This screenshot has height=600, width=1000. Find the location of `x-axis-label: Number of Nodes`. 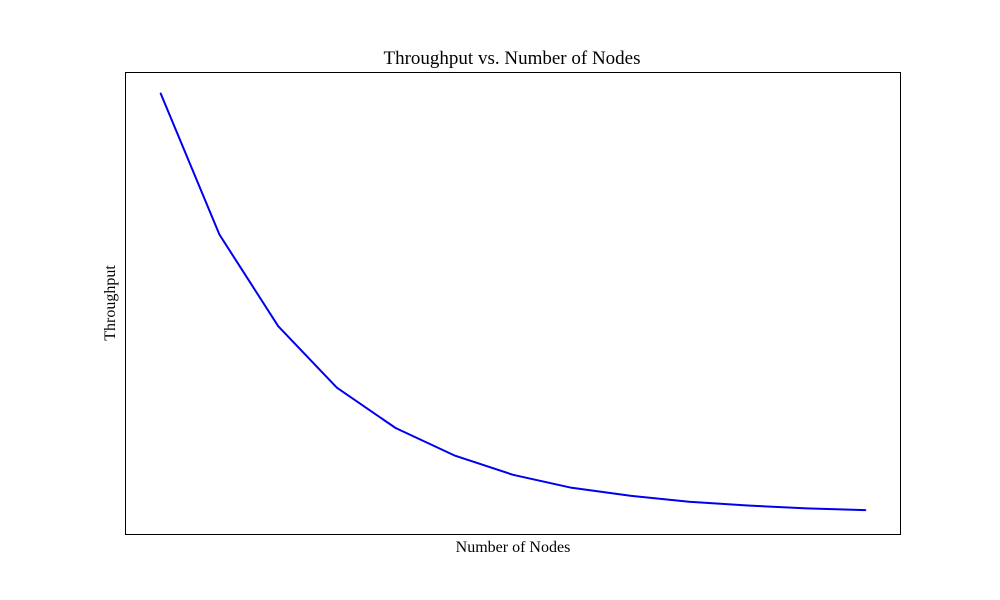

x-axis-label: Number of Nodes is located at coordinates (513, 547).